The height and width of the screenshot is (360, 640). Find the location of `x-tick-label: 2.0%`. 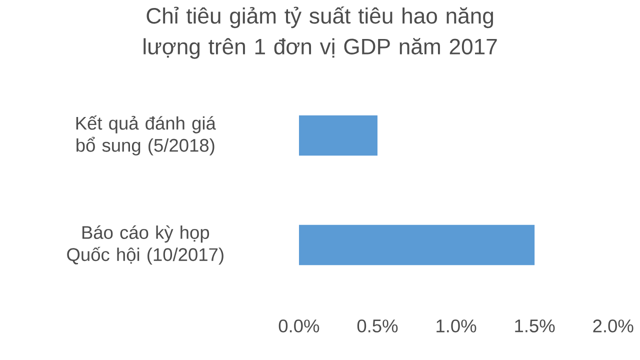

x-tick-label: 2.0% is located at coordinates (613, 325).